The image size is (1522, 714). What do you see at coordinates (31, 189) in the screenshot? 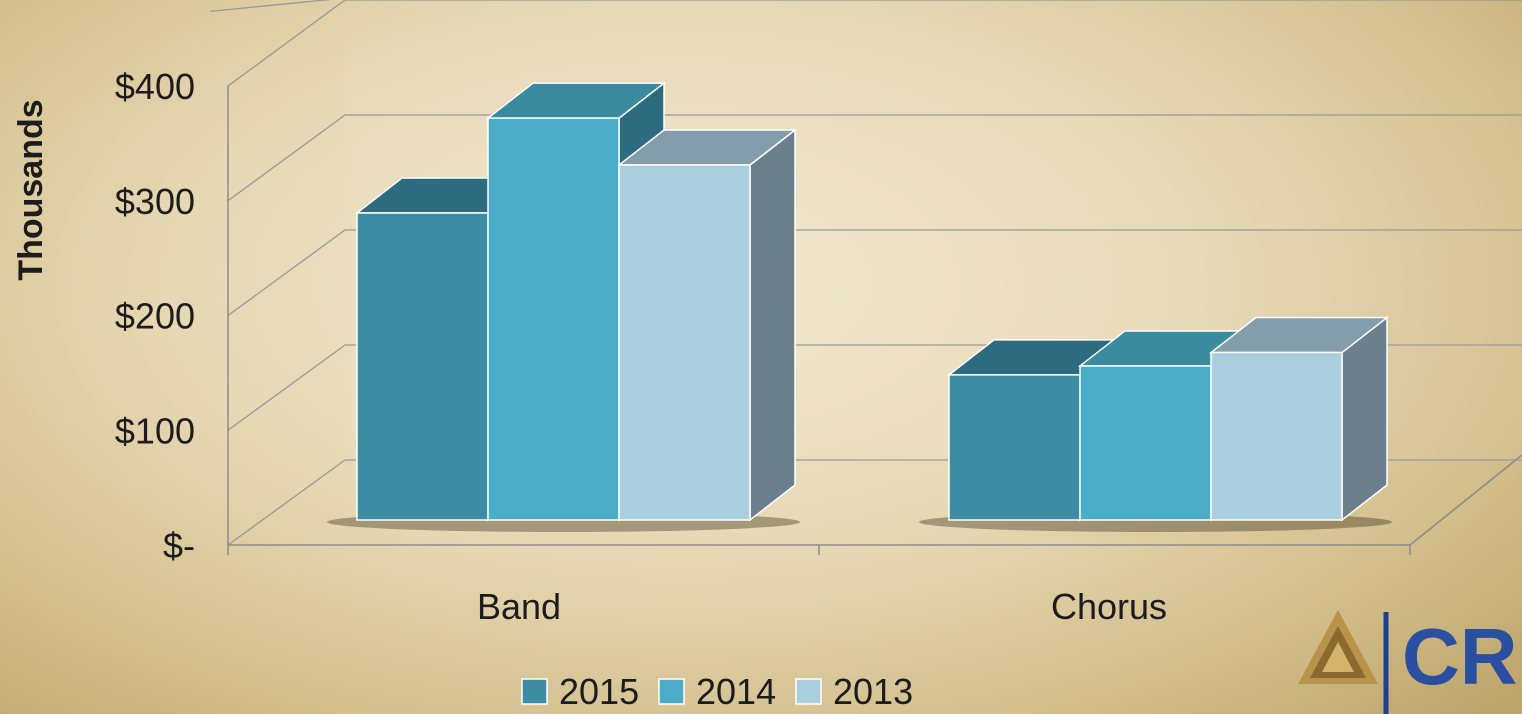
I see `y-axis-title: Thousands` at bounding box center [31, 189].